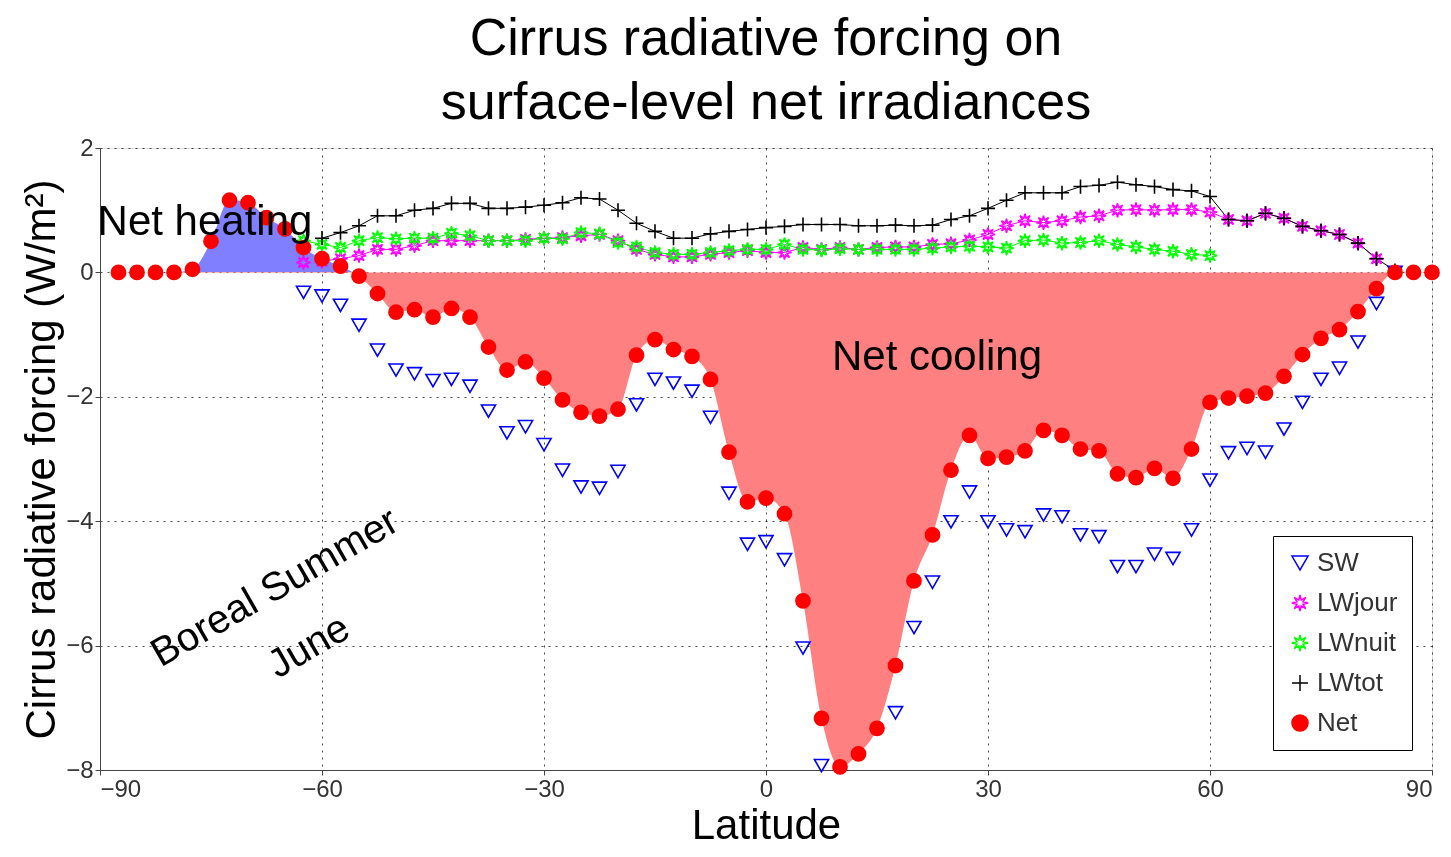 The height and width of the screenshot is (857, 1451). Describe the element at coordinates (41, 459) in the screenshot. I see `y-axis-title: Cirrus radiative forcing (W/m²)` at that location.